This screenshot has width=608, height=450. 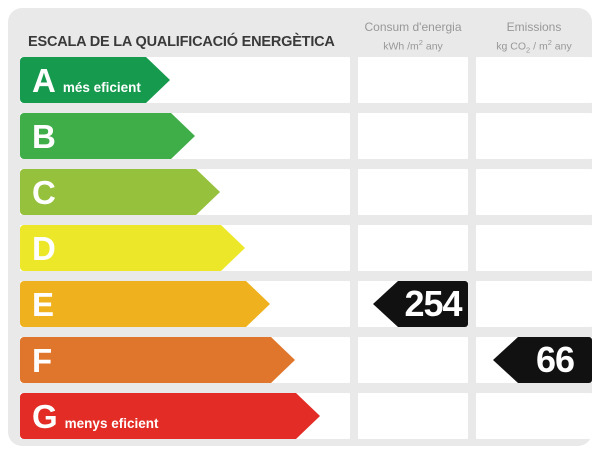 I want to click on arrow-body: F, so click(x=145, y=360).